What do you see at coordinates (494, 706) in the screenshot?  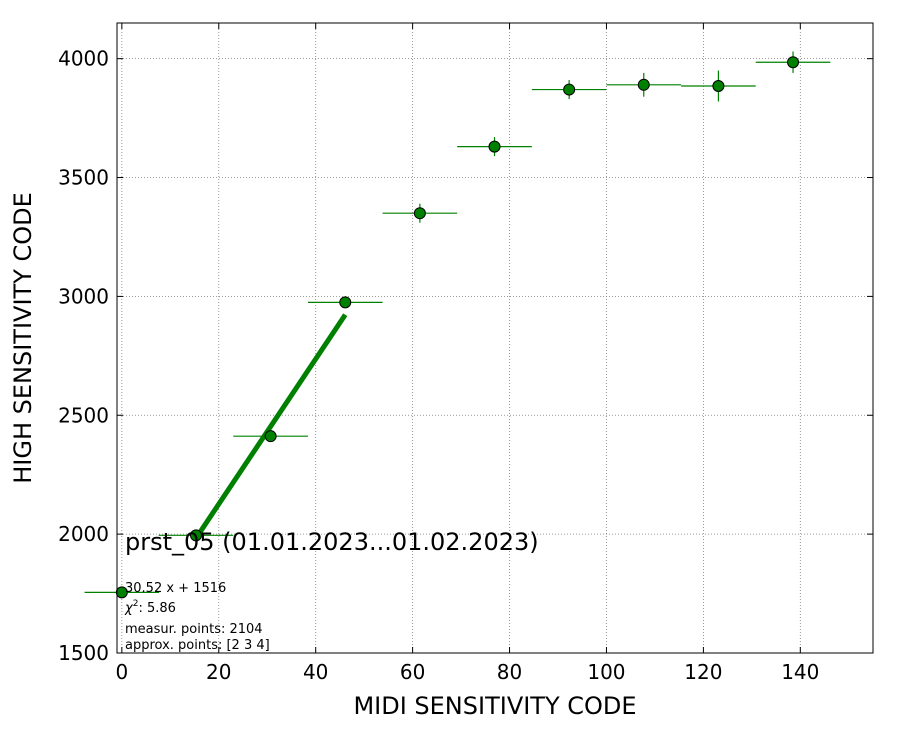 I see `x-axis-label: MIDI SENSITIVITY CODE` at bounding box center [494, 706].